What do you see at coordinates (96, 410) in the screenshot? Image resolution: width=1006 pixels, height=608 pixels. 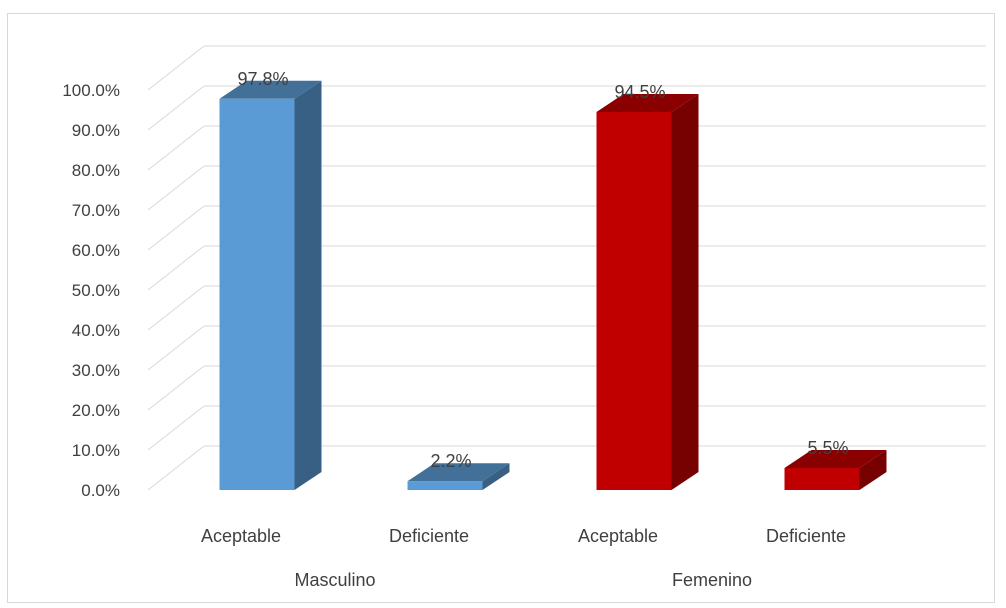 I see `y-tick-label: 20.0%` at bounding box center [96, 410].